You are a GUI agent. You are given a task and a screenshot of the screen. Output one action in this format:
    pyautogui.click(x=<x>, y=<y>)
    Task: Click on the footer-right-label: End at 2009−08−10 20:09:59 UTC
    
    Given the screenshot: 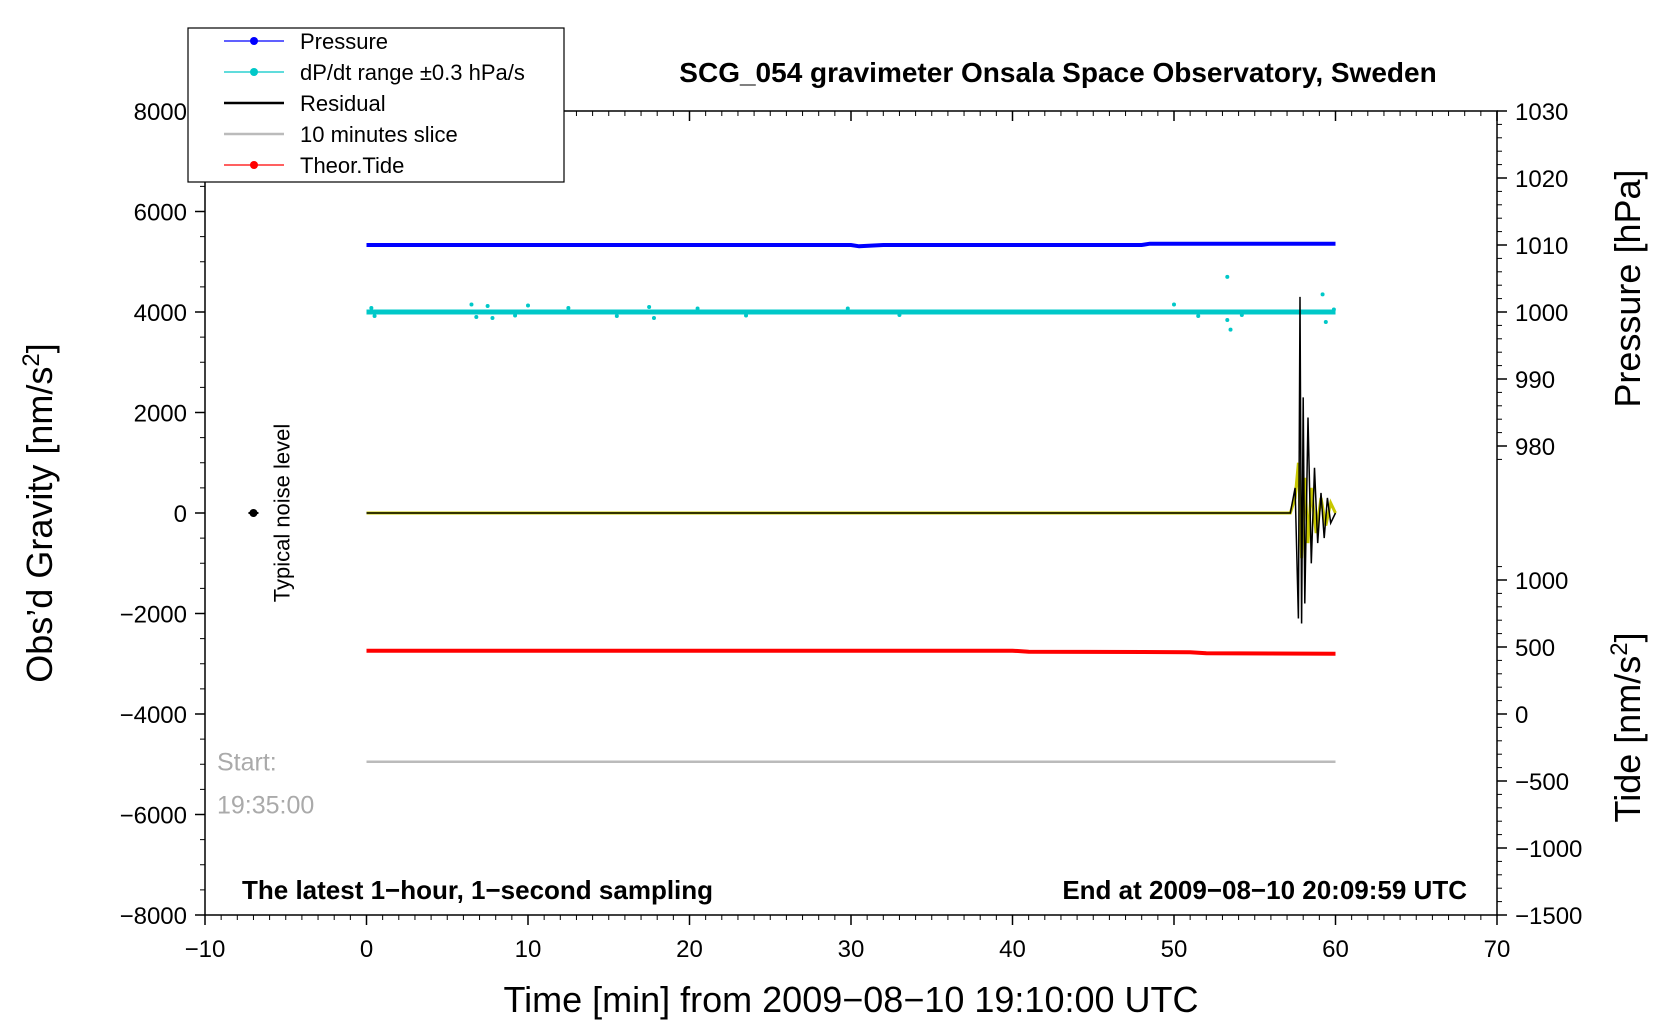 What is the action you would take?
    pyautogui.click(x=1264, y=890)
    